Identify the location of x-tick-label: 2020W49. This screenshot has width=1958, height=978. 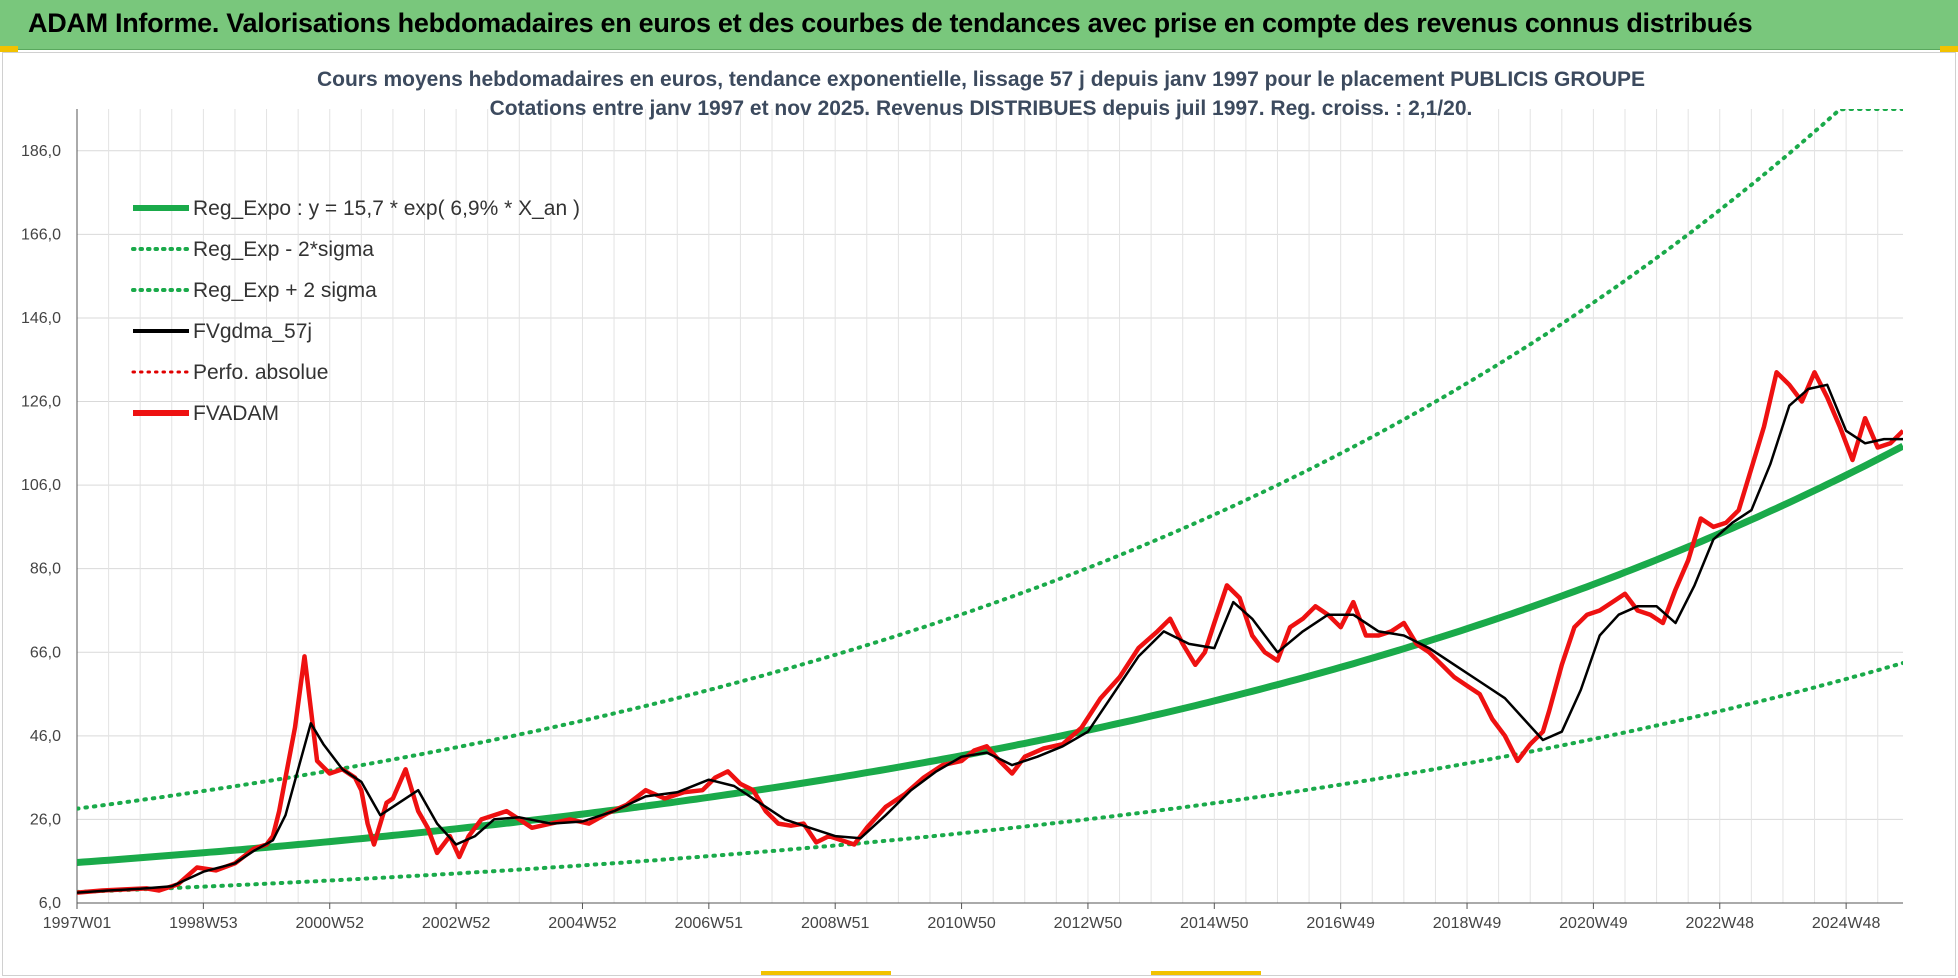
(1593, 923).